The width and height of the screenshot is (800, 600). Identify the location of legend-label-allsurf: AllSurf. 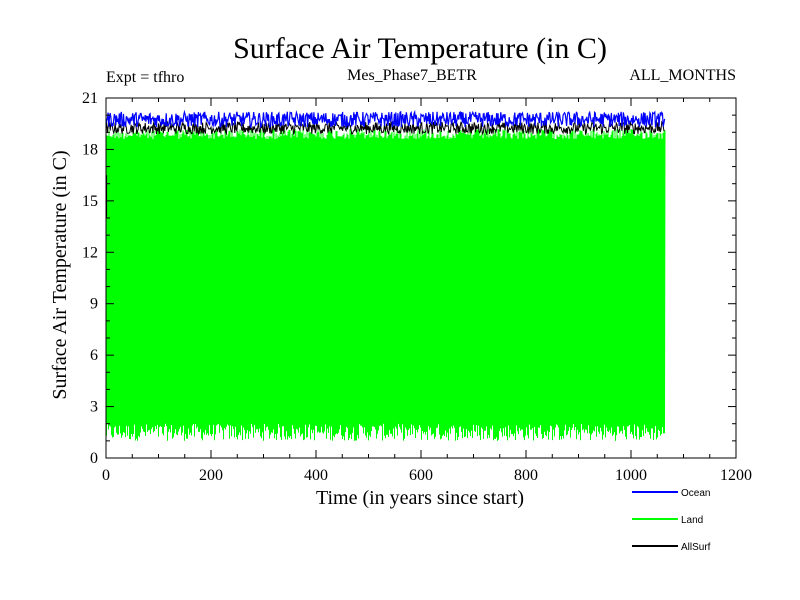
(696, 547).